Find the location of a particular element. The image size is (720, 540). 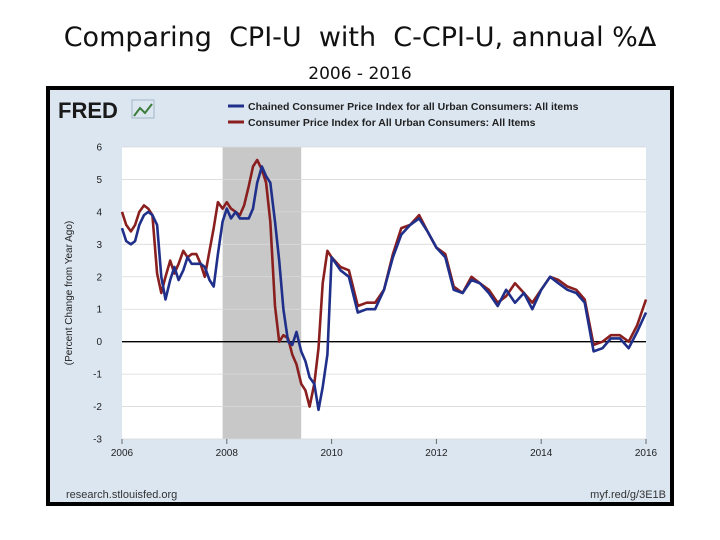

y-tick-label: 1 is located at coordinates (99, 310).